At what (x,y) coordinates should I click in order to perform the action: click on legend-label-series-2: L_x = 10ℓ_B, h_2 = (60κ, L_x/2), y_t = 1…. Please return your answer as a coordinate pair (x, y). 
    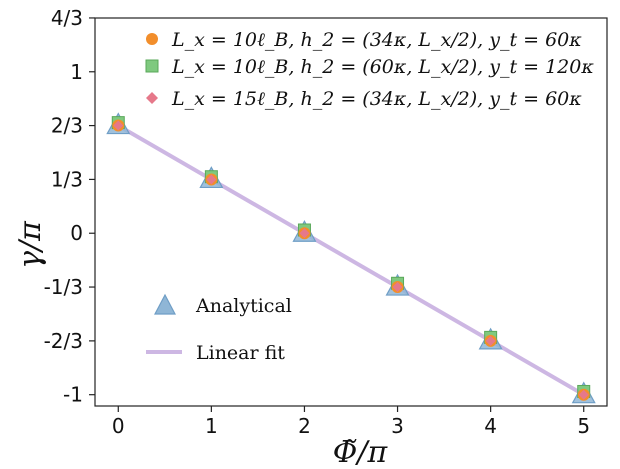
    Looking at the image, I should click on (382, 67).